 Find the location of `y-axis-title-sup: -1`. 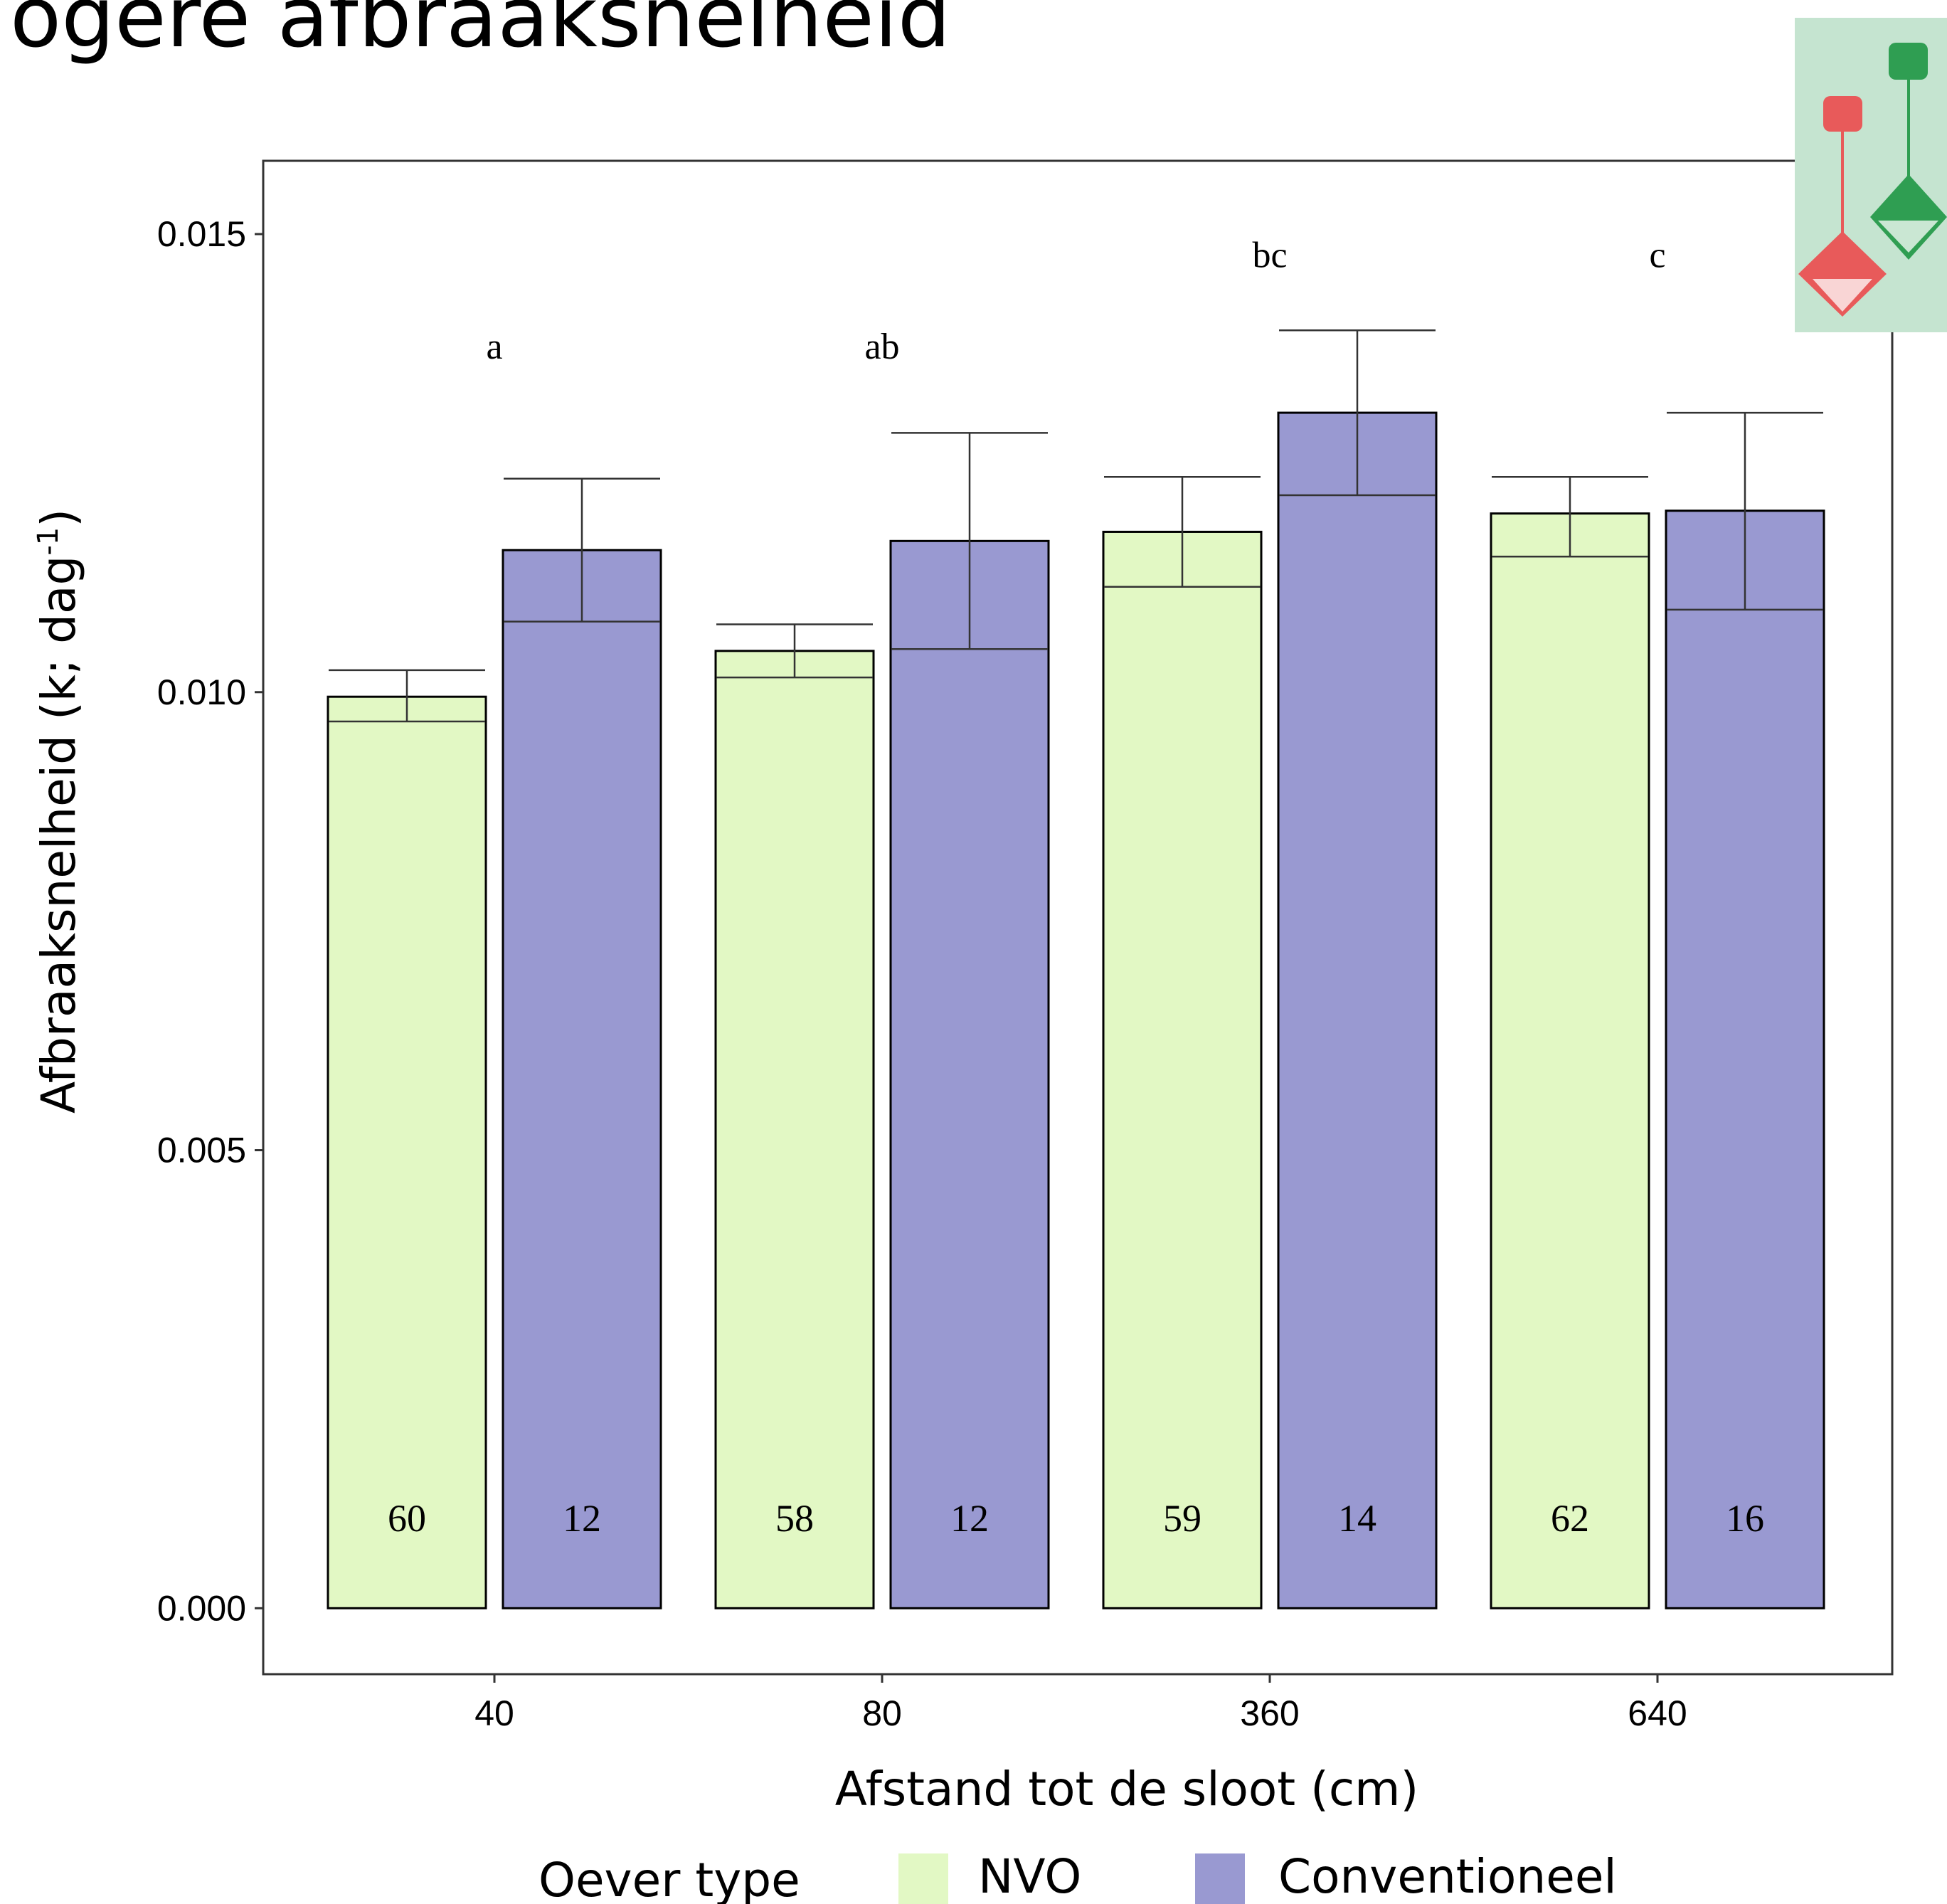

y-axis-title-sup: -1 is located at coordinates (48, 541).